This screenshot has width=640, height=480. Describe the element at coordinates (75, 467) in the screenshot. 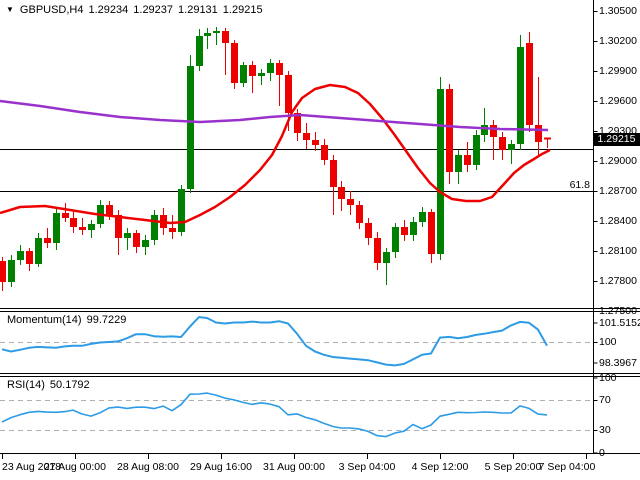

I see `date-tick-label: 27 Aug 00:00` at that location.